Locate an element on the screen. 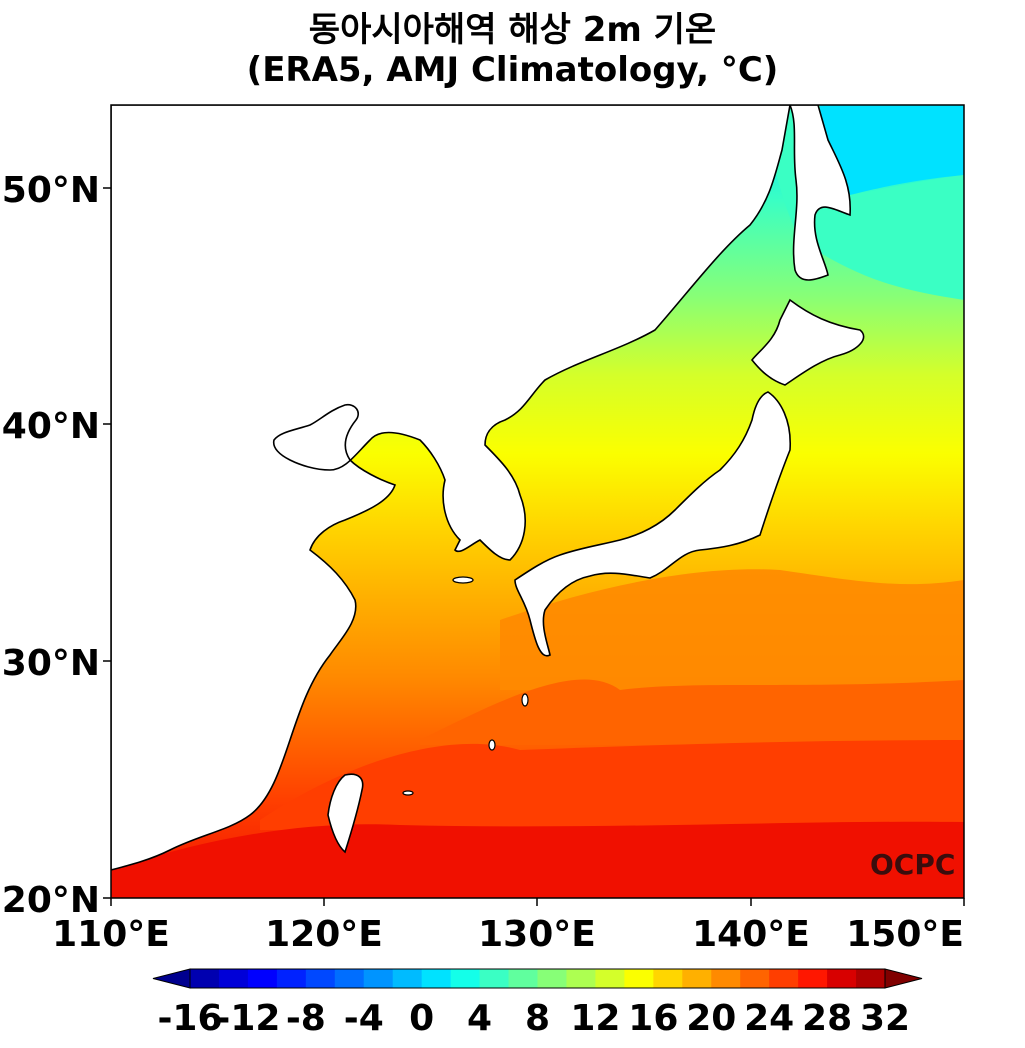 This screenshot has height=1048, width=1025. land-honshu is located at coordinates (652, 524).